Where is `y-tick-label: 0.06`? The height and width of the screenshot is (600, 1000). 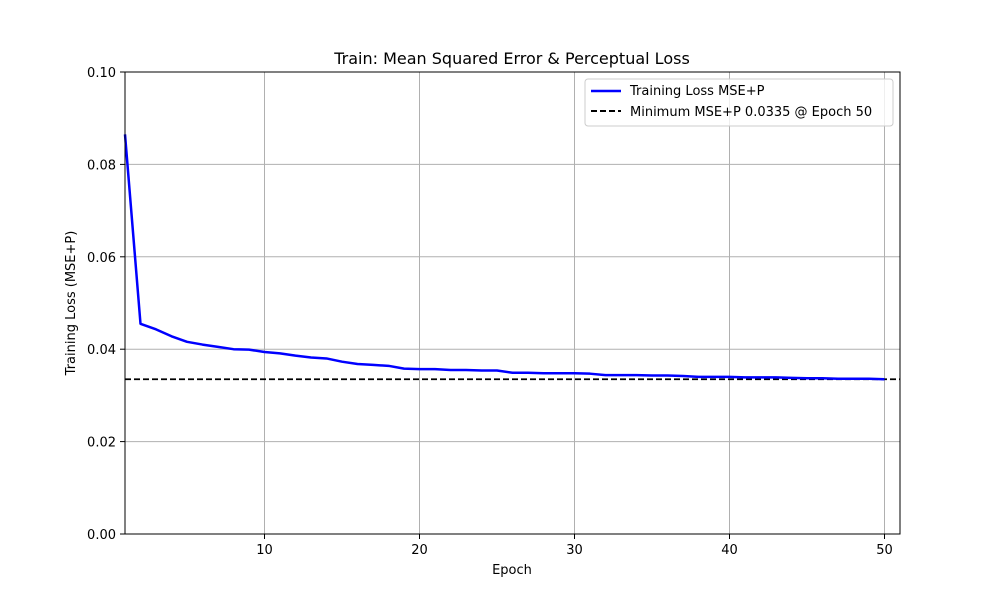
y-tick-label: 0.06 is located at coordinates (101, 258).